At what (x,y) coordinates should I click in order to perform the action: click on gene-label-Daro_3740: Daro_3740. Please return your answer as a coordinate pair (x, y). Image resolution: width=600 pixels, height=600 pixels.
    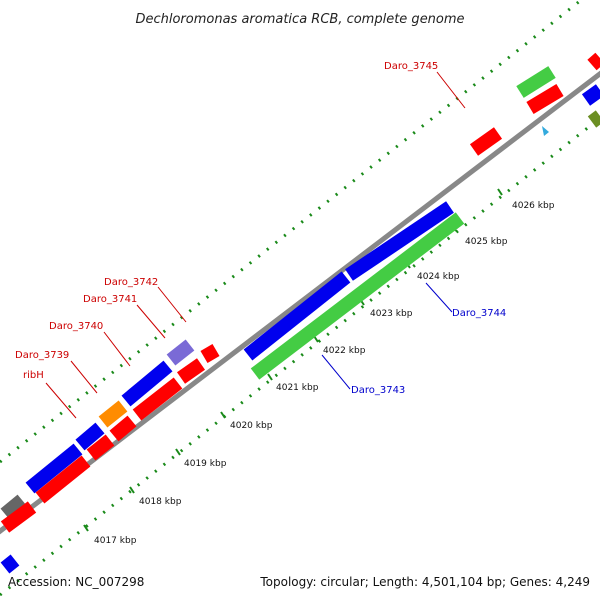
    Looking at the image, I should click on (76, 326).